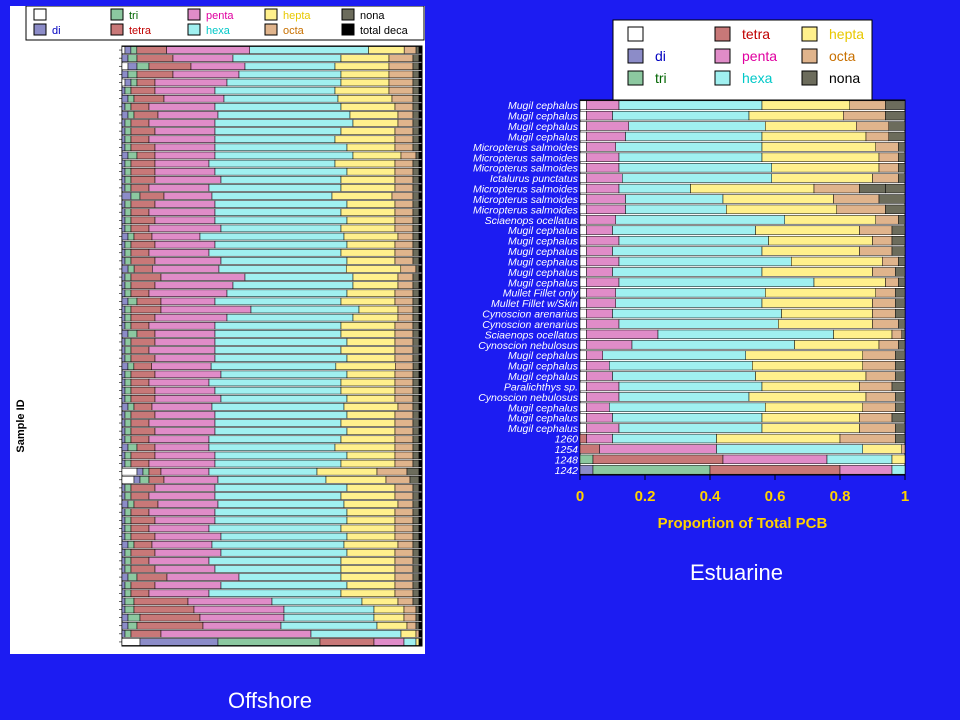 This screenshot has height=720, width=960. I want to click on offshore-ylabel: Sample ID, so click(21, 425).